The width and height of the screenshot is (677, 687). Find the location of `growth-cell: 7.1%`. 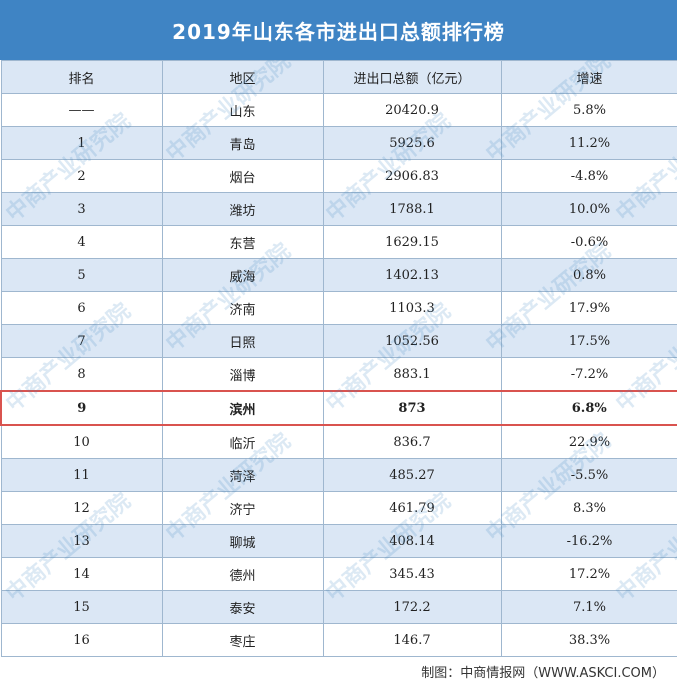

growth-cell: 7.1% is located at coordinates (588, 607).